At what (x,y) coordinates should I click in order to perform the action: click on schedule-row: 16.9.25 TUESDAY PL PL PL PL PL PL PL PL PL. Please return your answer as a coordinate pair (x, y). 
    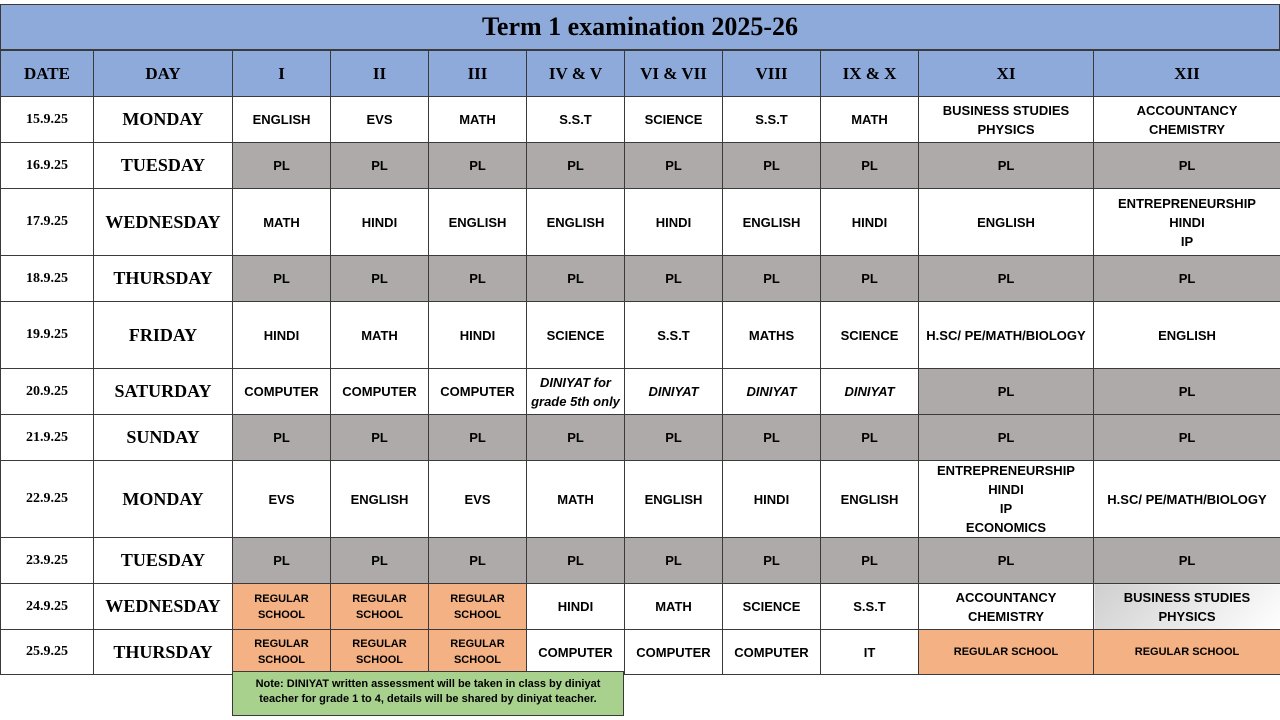
    Looking at the image, I should click on (640, 165).